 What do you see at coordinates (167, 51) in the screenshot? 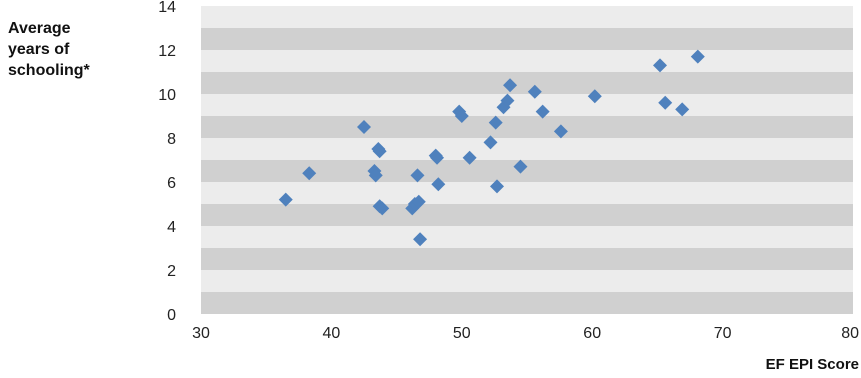
I see `y-tick-label: 12` at bounding box center [167, 51].